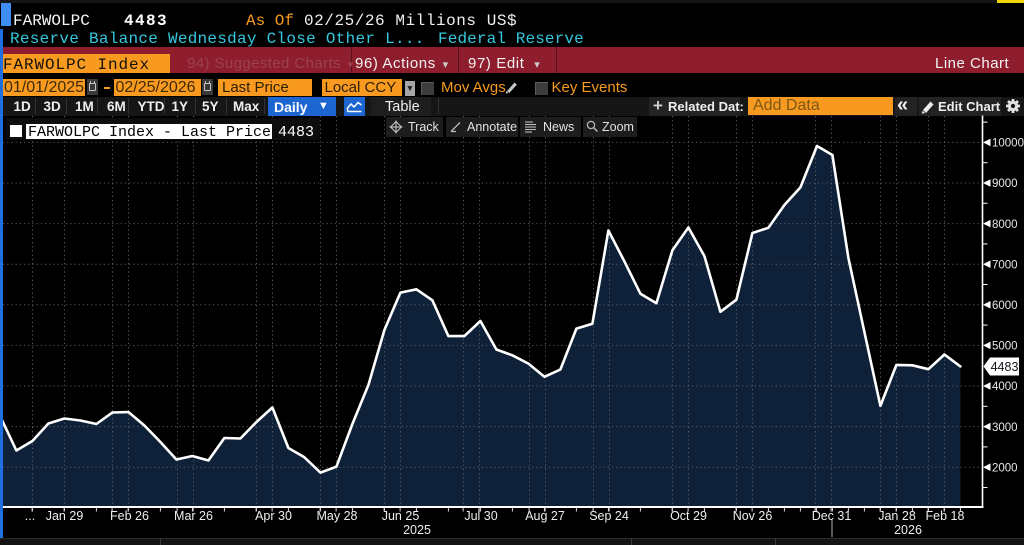 This screenshot has height=545, width=1024. I want to click on svg-text: 3000, so click(1005, 428).